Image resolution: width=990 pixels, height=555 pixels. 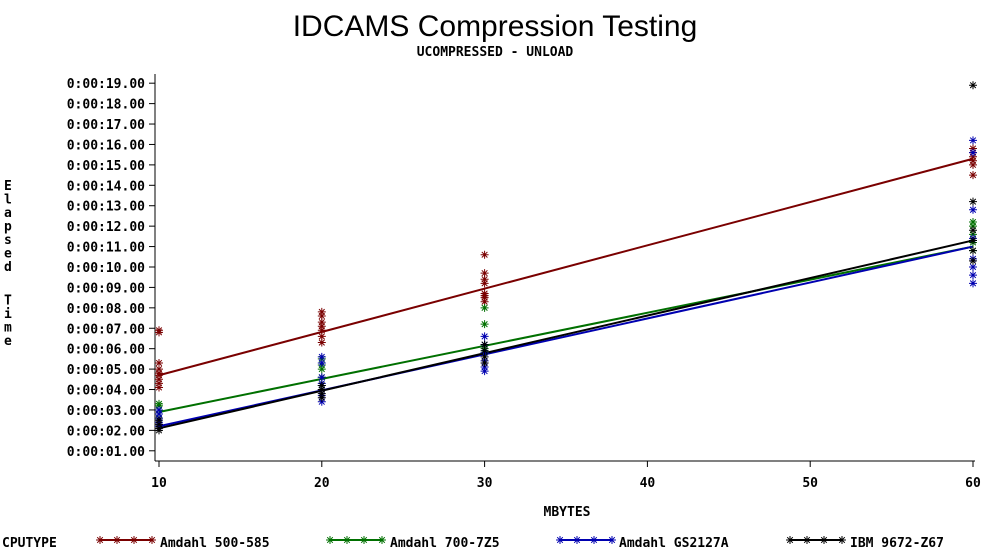 I want to click on y-tick-label: 0:00:01.00, so click(x=106, y=452).